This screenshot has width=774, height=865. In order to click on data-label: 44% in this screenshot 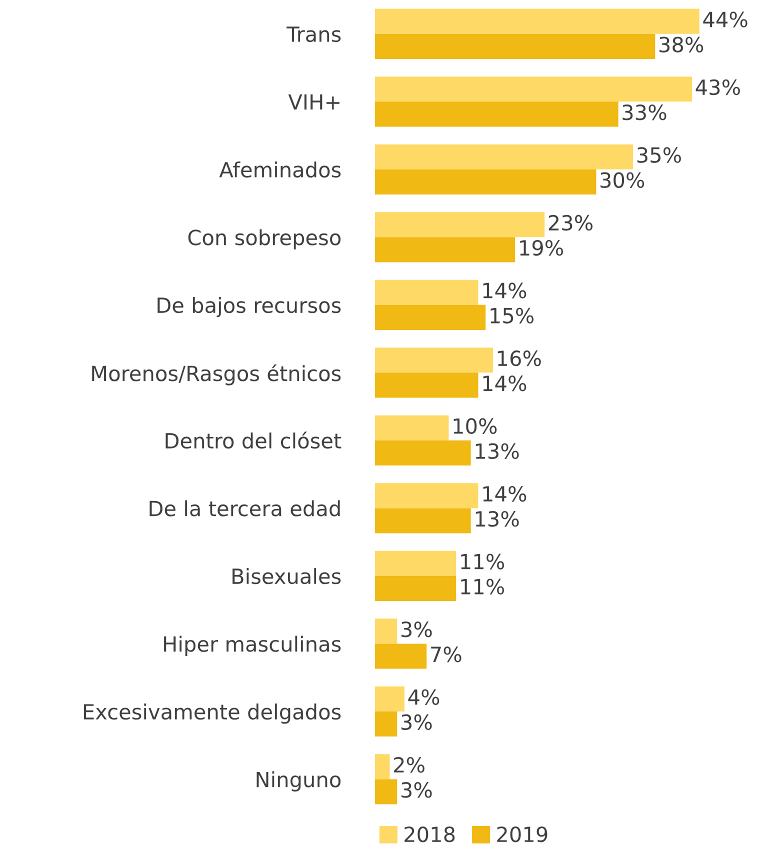, I will do `click(725, 20)`.